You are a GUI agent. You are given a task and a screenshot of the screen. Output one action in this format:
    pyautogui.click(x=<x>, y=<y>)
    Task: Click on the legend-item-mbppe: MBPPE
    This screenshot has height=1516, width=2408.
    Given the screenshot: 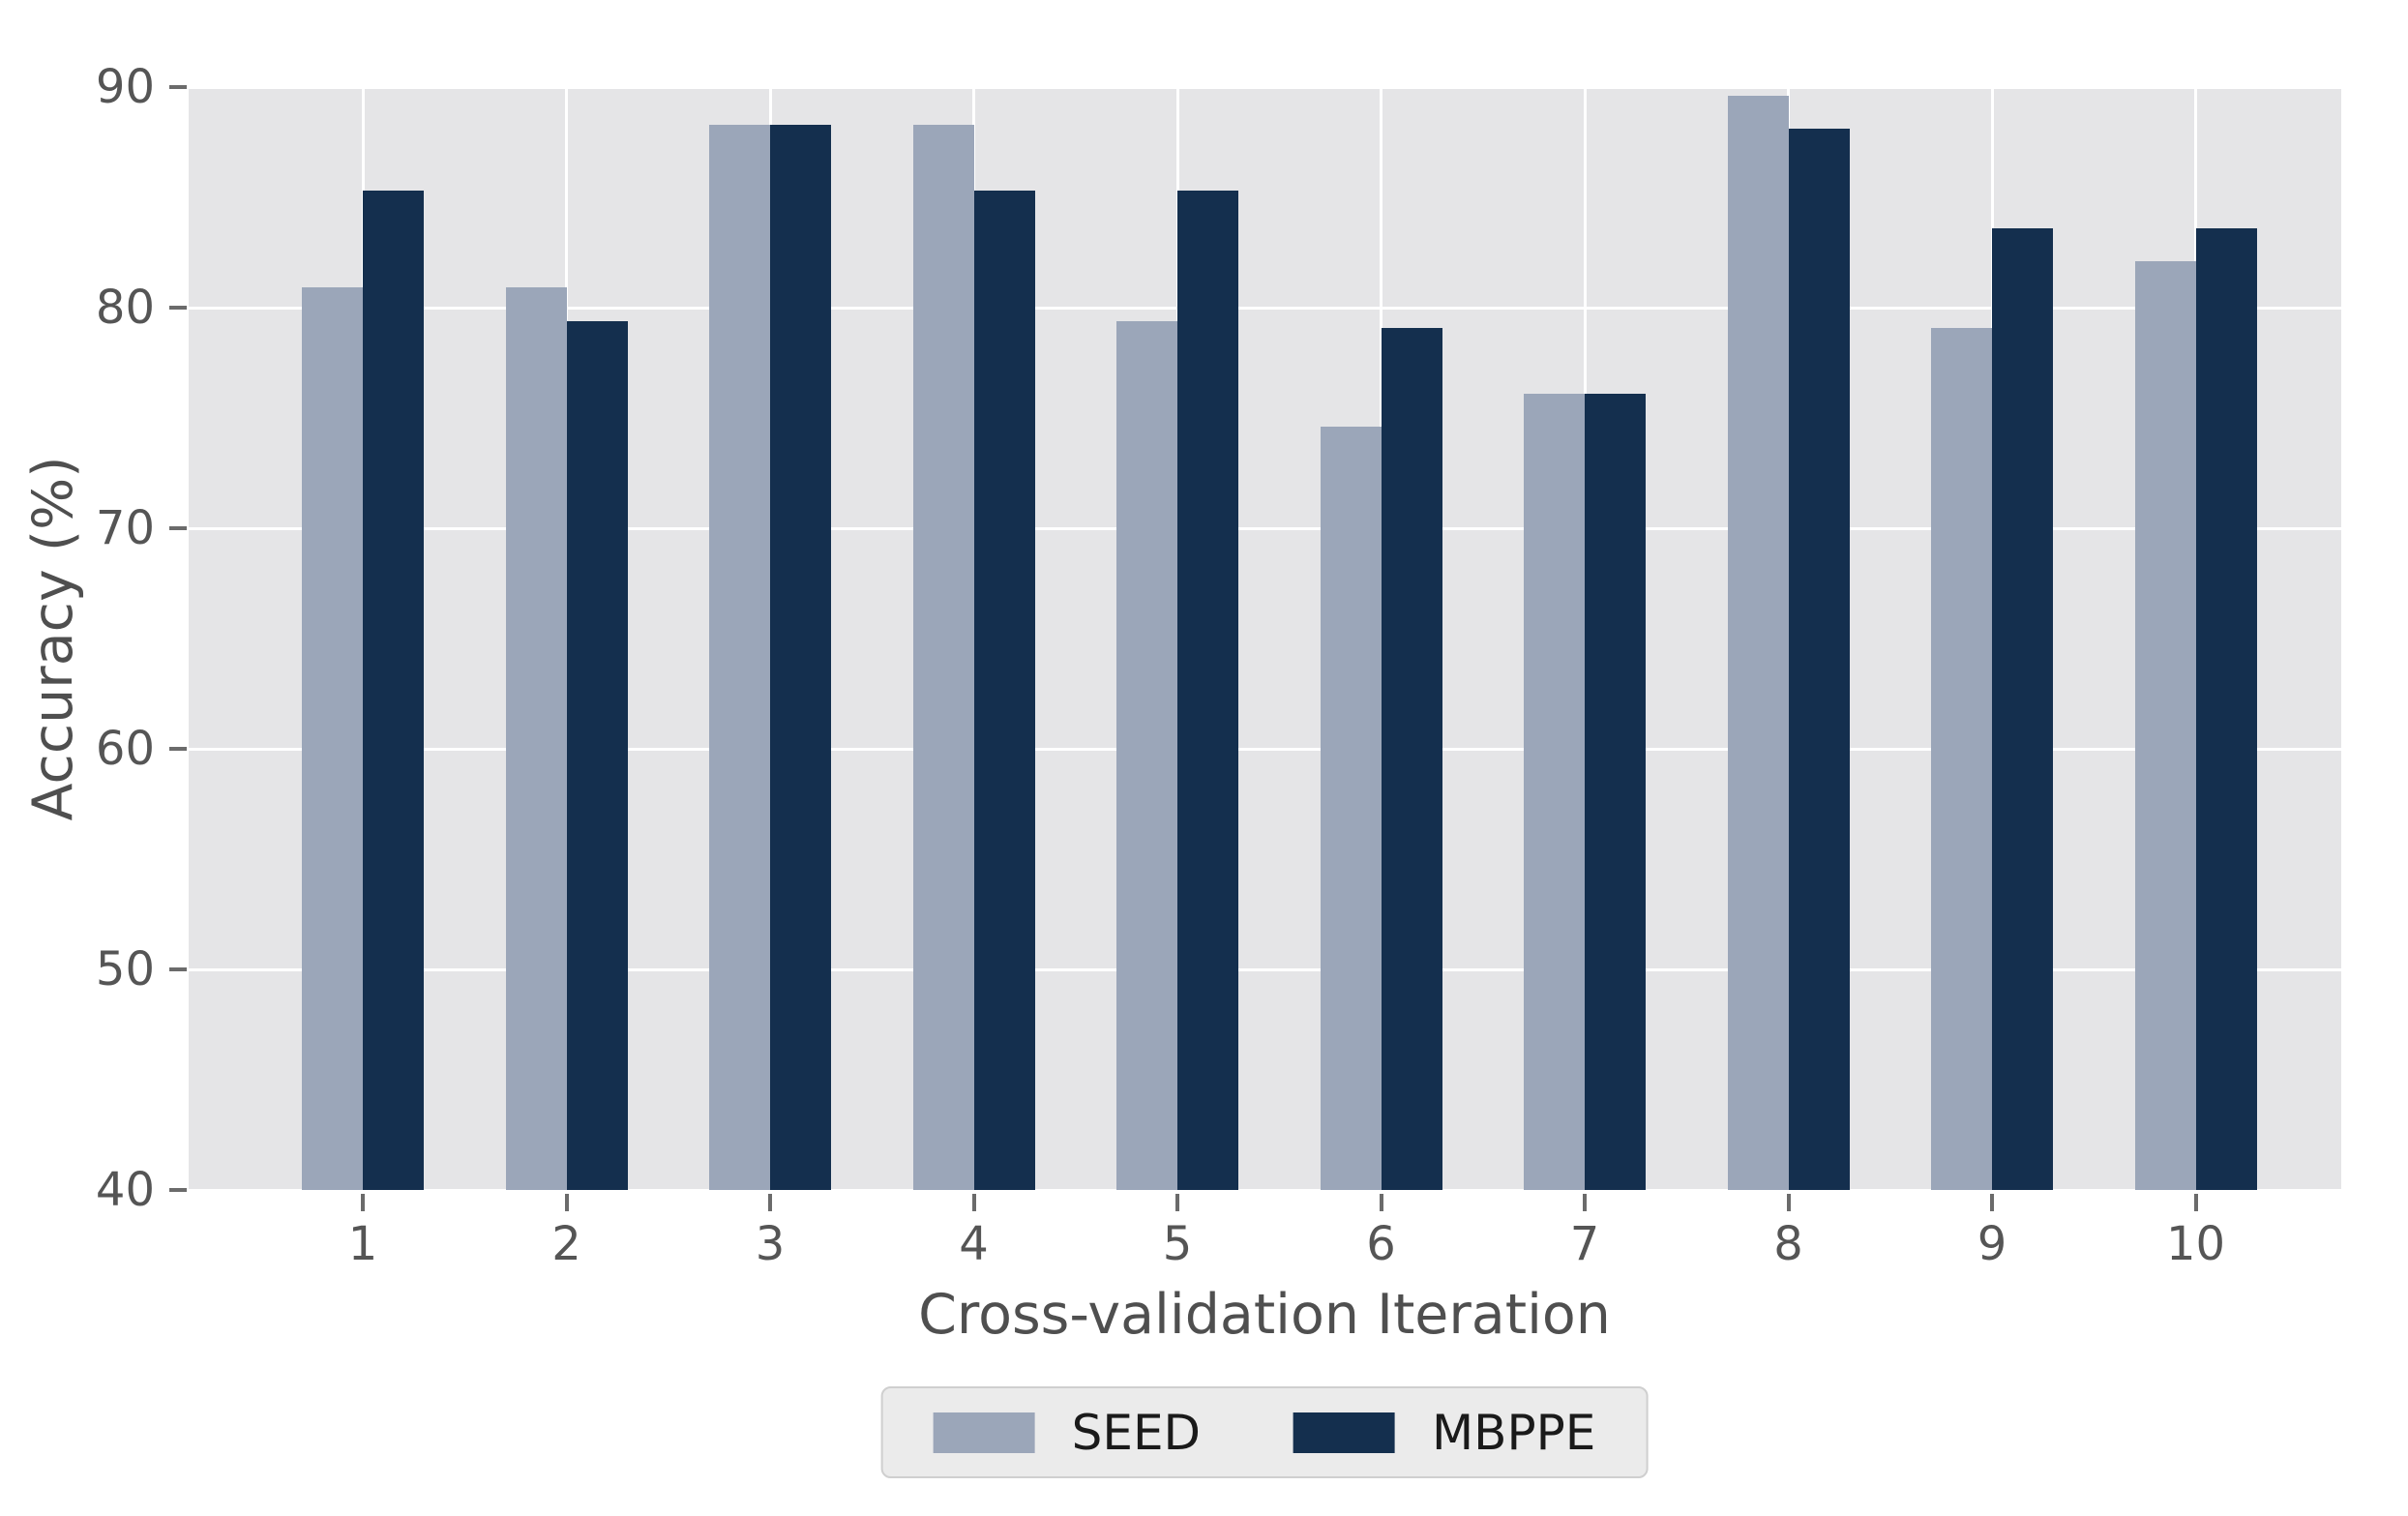 What is the action you would take?
    pyautogui.click(x=1444, y=1433)
    